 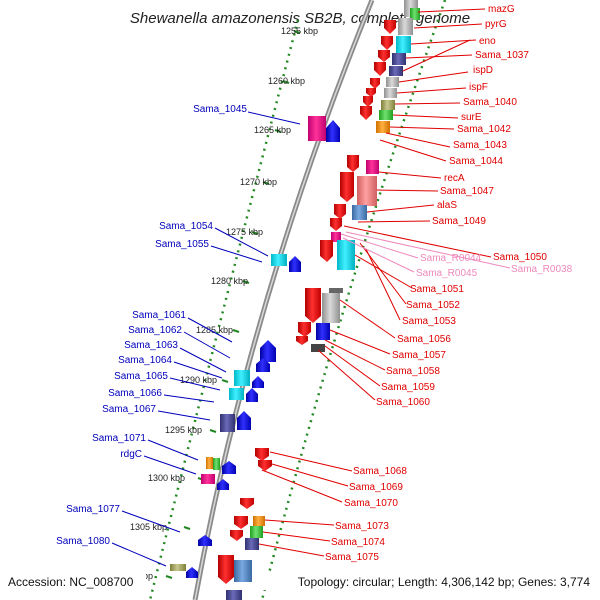 I want to click on gene-Sama_1080-arrow, so click(x=192, y=572).